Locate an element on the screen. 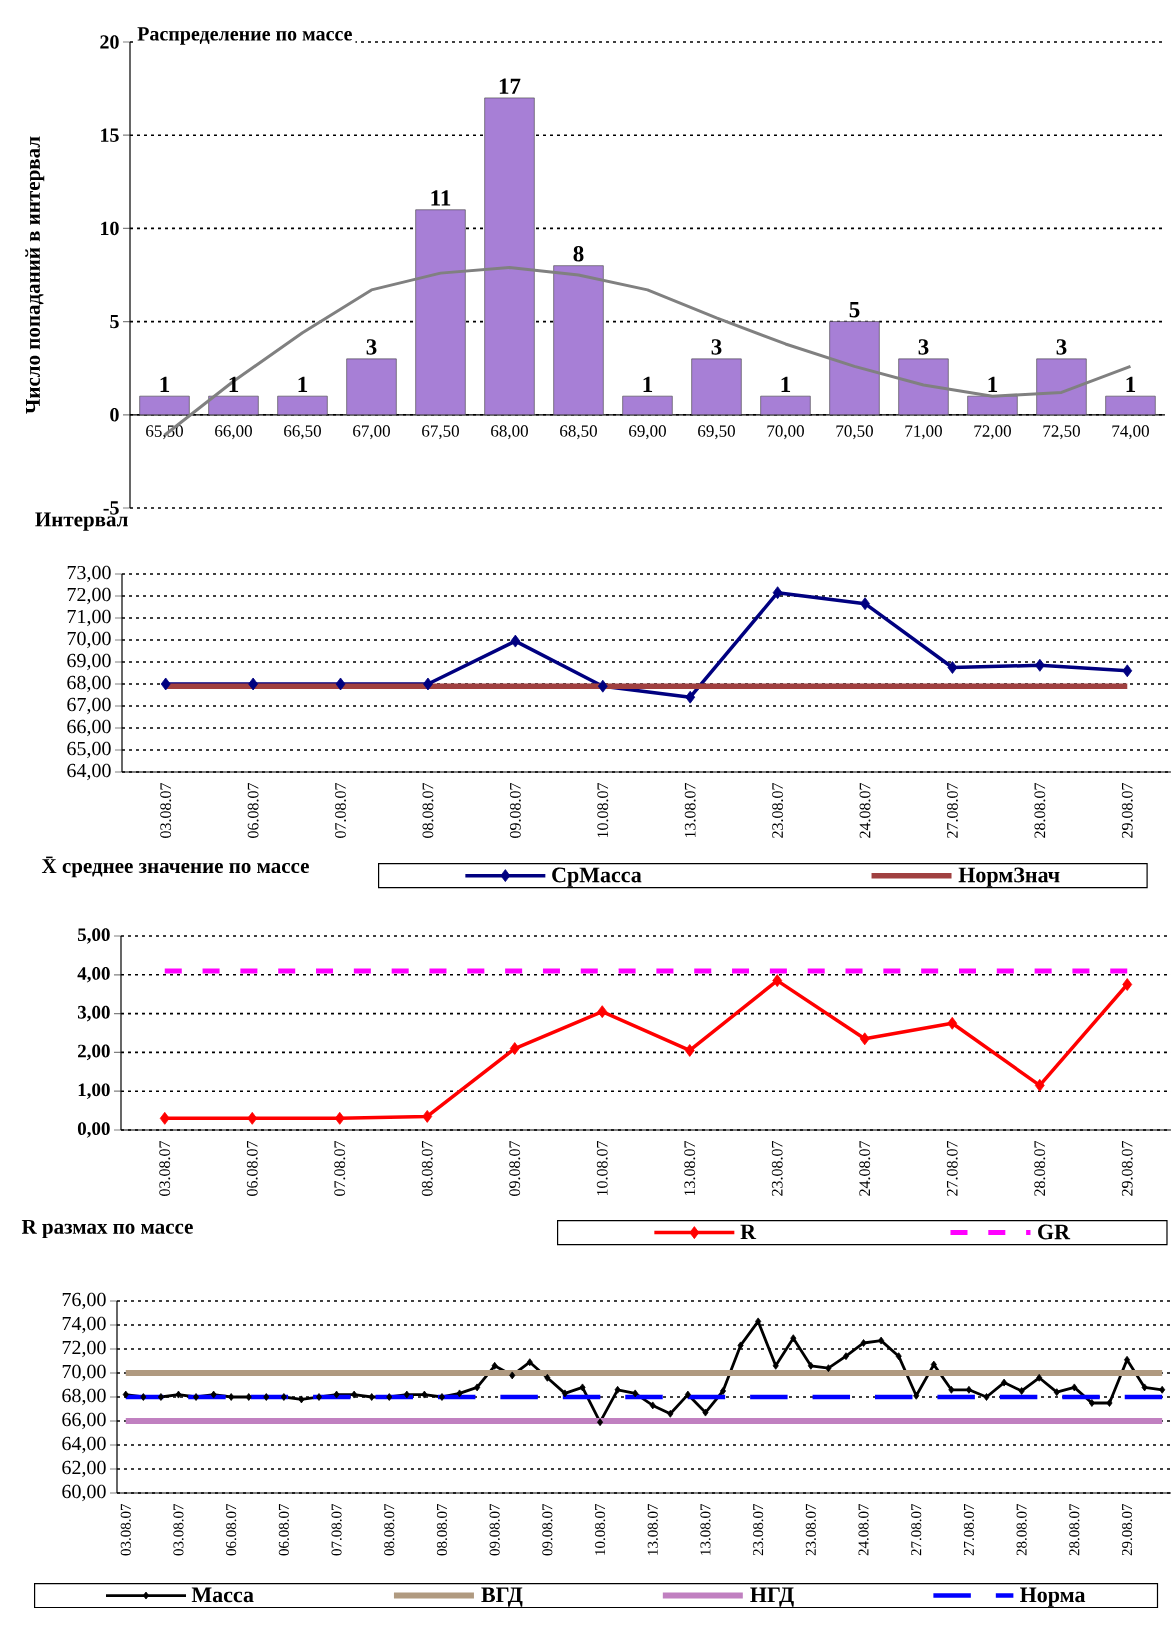 The width and height of the screenshot is (1175, 1625). y-tick-label: 67,00 is located at coordinates (89, 706).